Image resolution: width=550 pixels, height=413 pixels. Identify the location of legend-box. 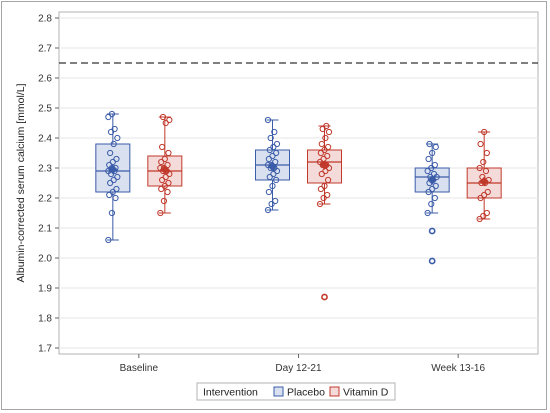
(296, 391).